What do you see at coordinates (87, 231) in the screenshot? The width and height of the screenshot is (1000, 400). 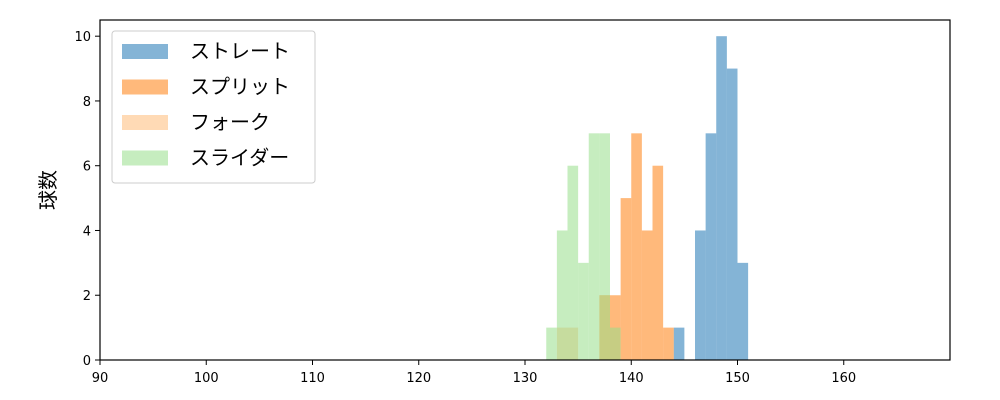 I see `y-tick-label: 4` at bounding box center [87, 231].